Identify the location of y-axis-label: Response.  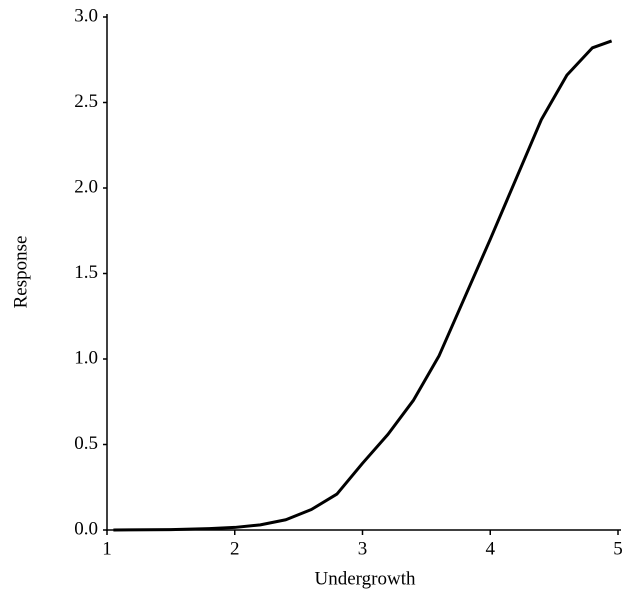
(20, 272).